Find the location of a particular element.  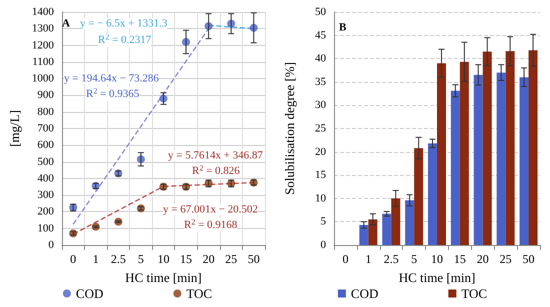

y-tick-label: 30 is located at coordinates (320, 105).